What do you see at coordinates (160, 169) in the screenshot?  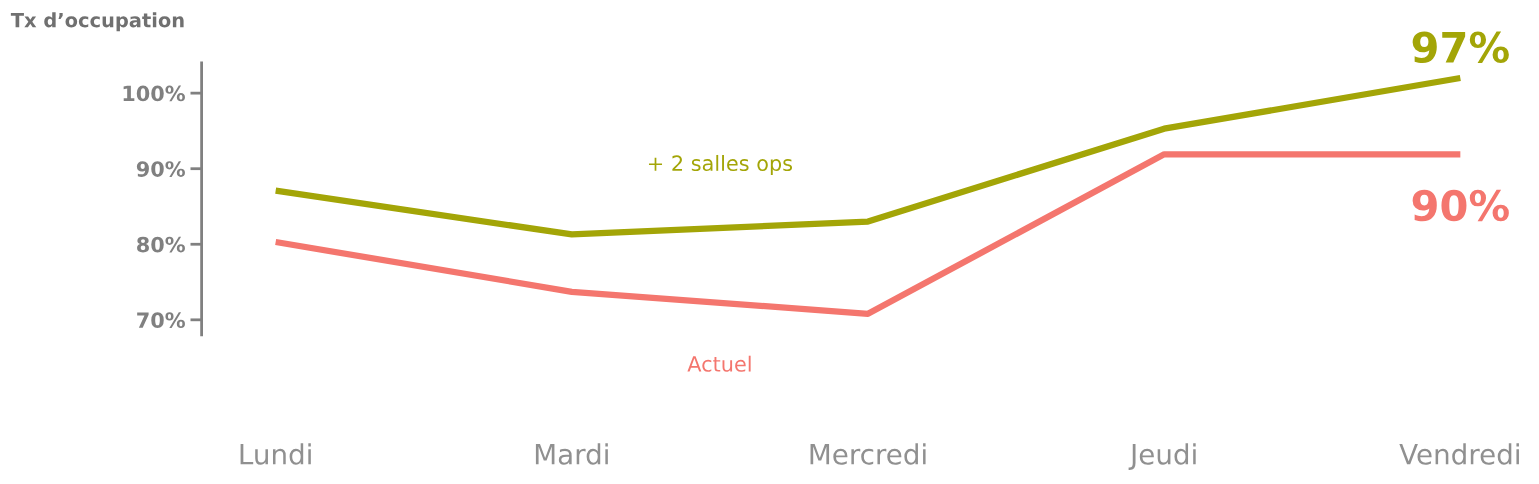 I see `y-tick-label: 90%` at bounding box center [160, 169].